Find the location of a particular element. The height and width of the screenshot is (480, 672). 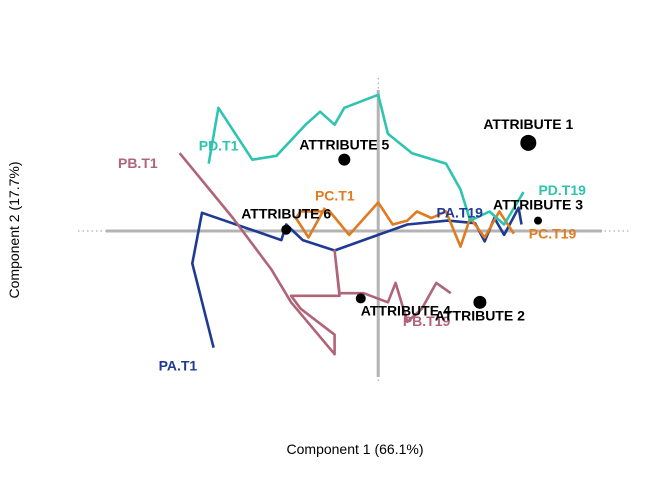

y-axis-title: Component 2 (17.7%) is located at coordinates (14, 230).